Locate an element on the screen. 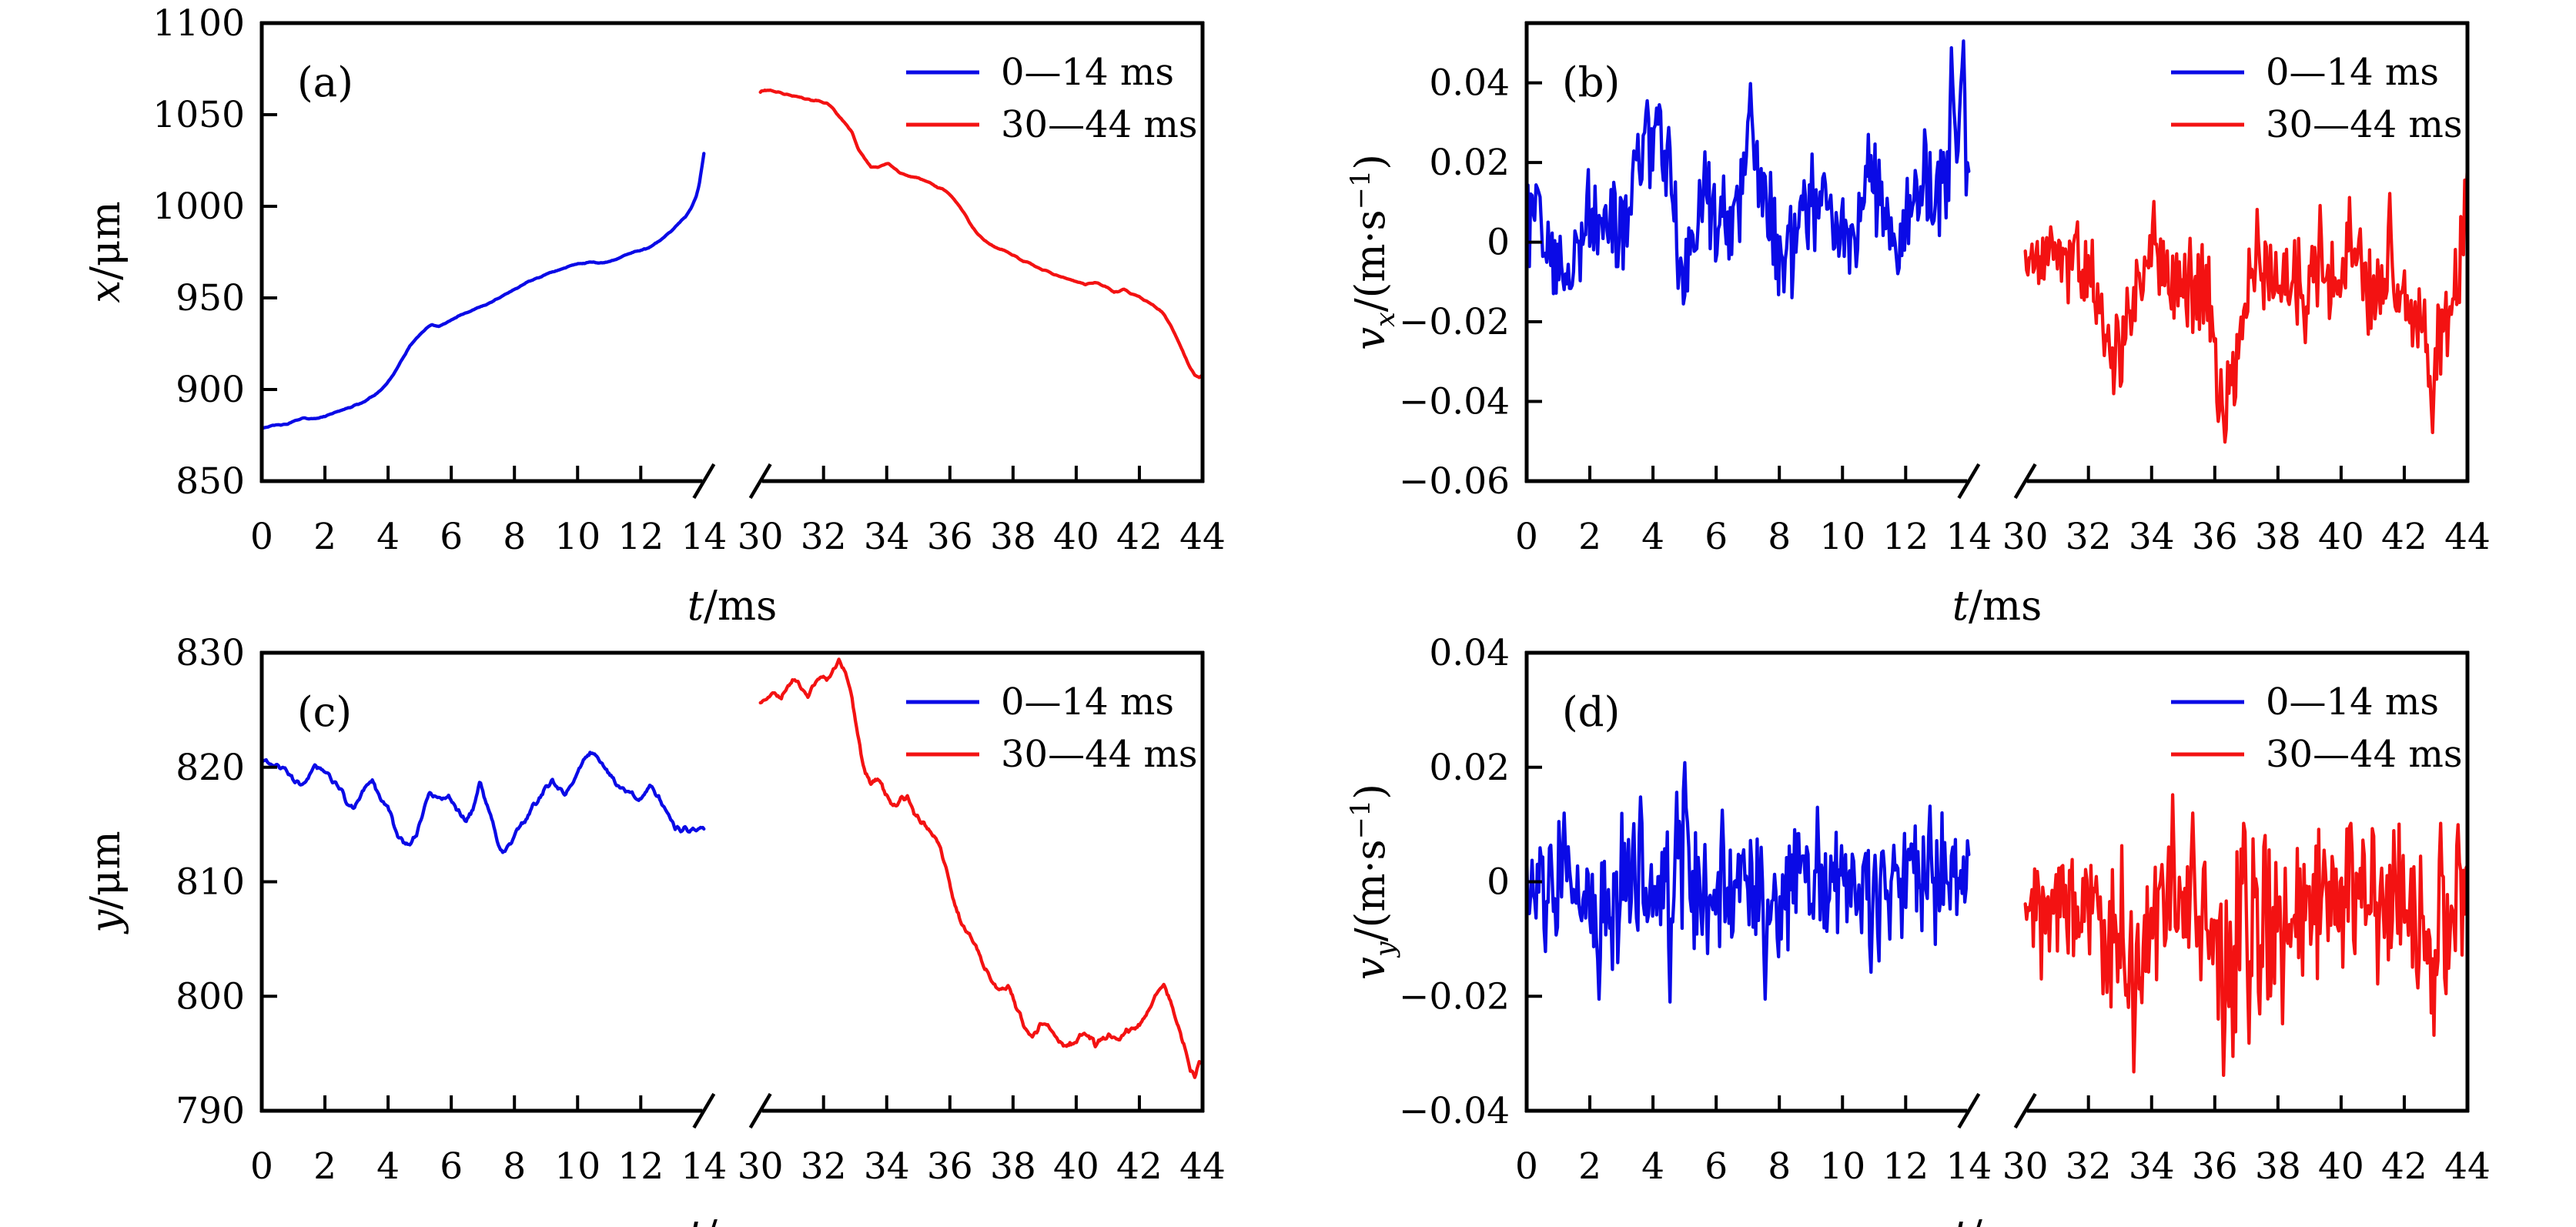 The image size is (2576, 1227). y-tick-label: 900 is located at coordinates (211, 390).